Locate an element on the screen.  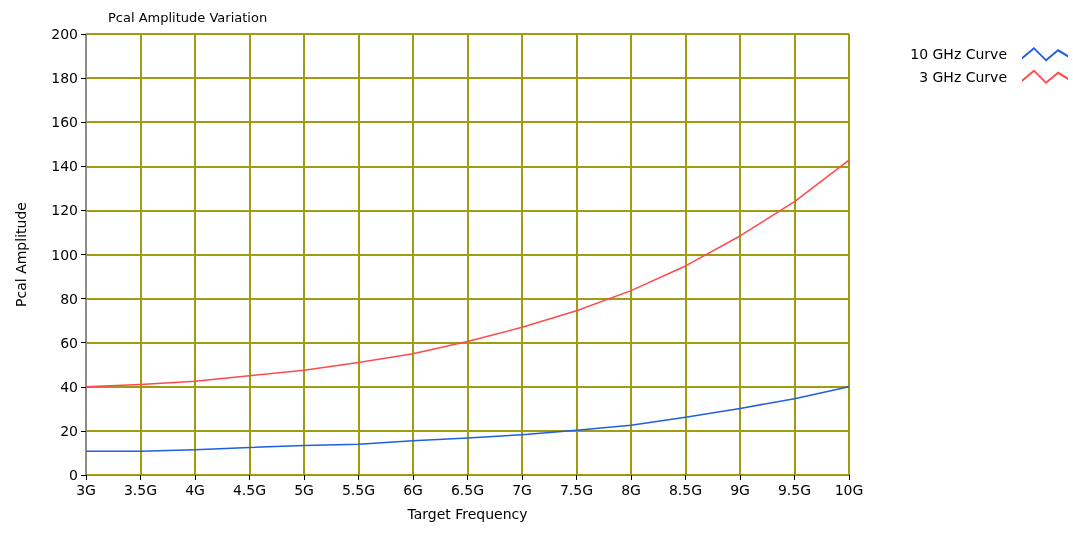
y-tick-label: 120 is located at coordinates (64, 210).